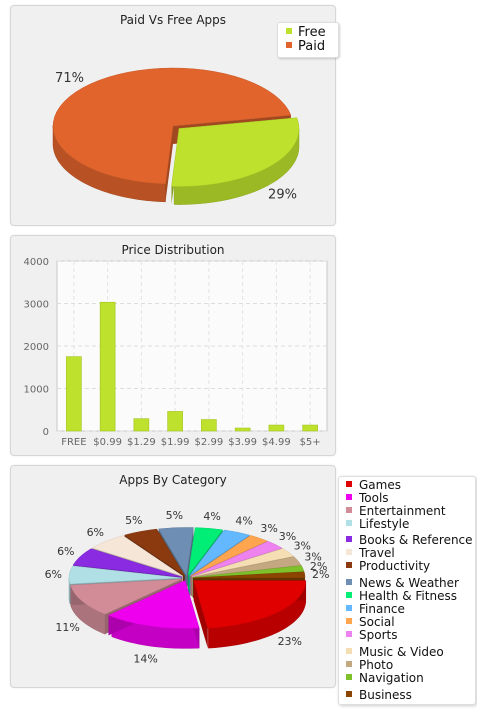 The height and width of the screenshot is (709, 477). I want to click on legend-item-navigation: Navigation, so click(385, 678).